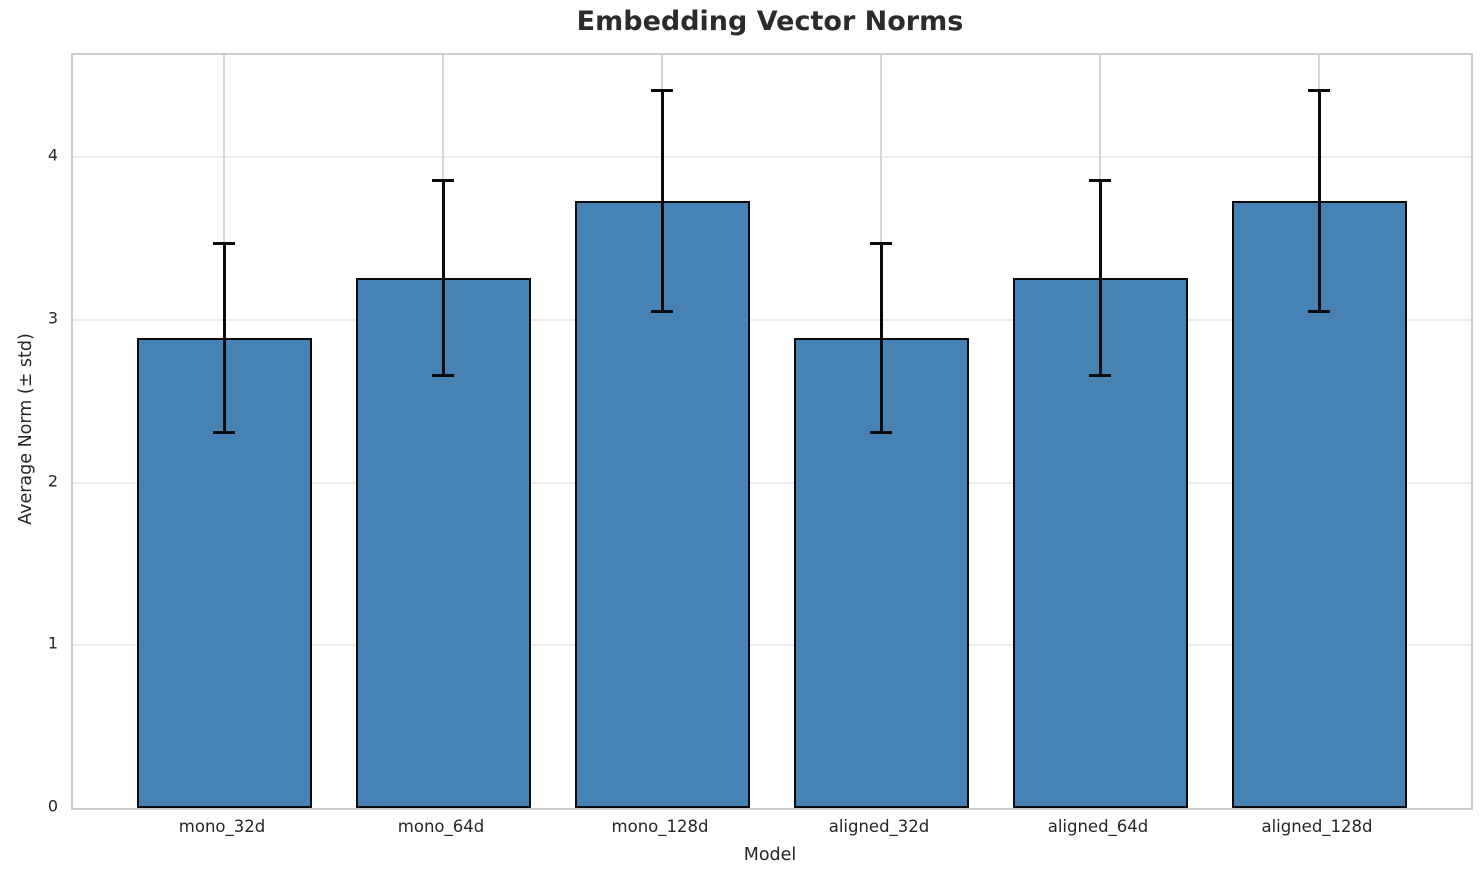 The image size is (1483, 885). What do you see at coordinates (52, 643) in the screenshot?
I see `y-tick-label: 1` at bounding box center [52, 643].